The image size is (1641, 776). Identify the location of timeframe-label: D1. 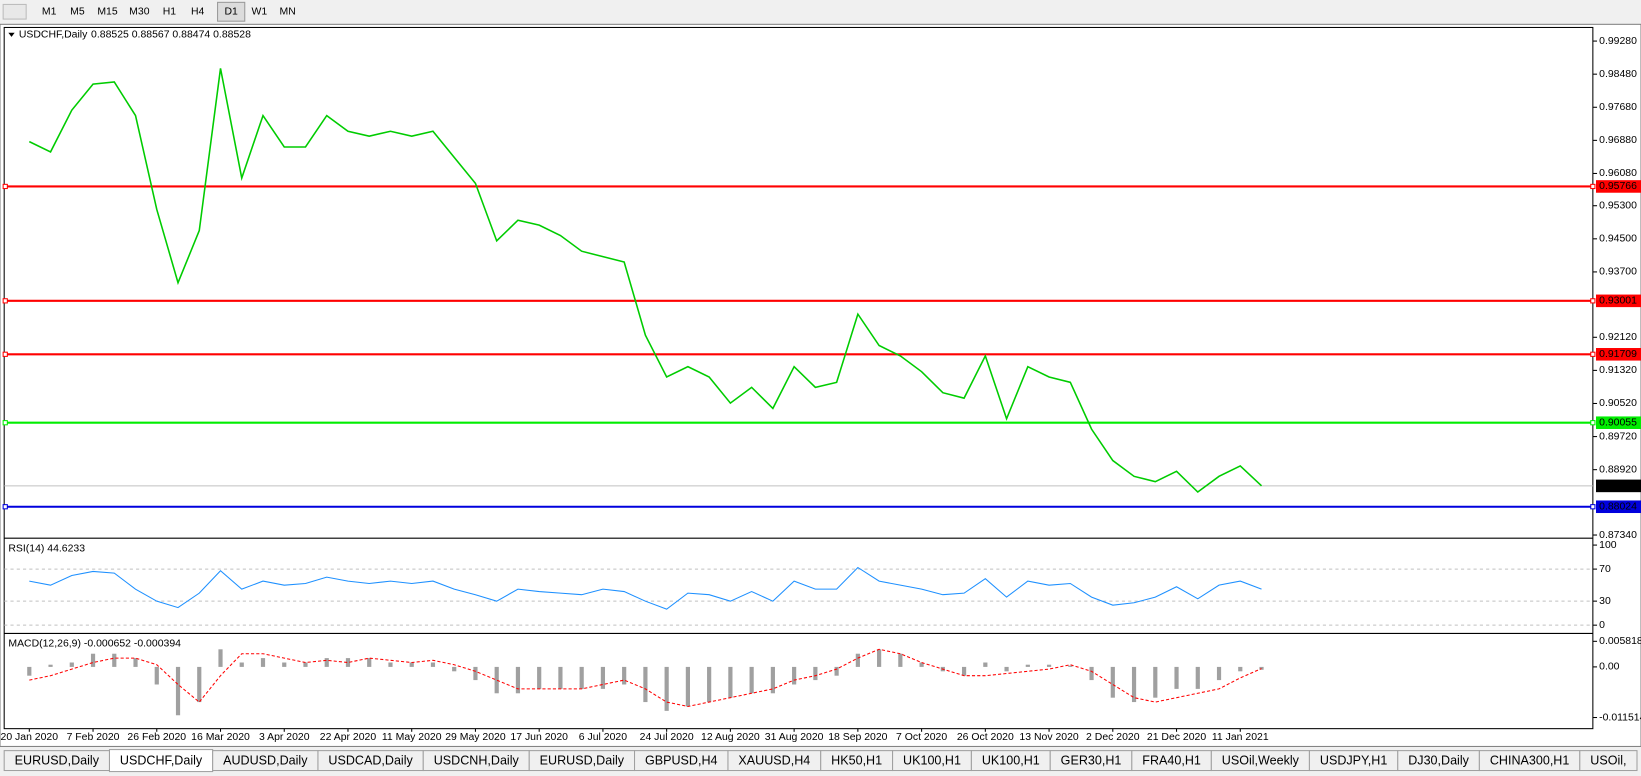
(231, 12).